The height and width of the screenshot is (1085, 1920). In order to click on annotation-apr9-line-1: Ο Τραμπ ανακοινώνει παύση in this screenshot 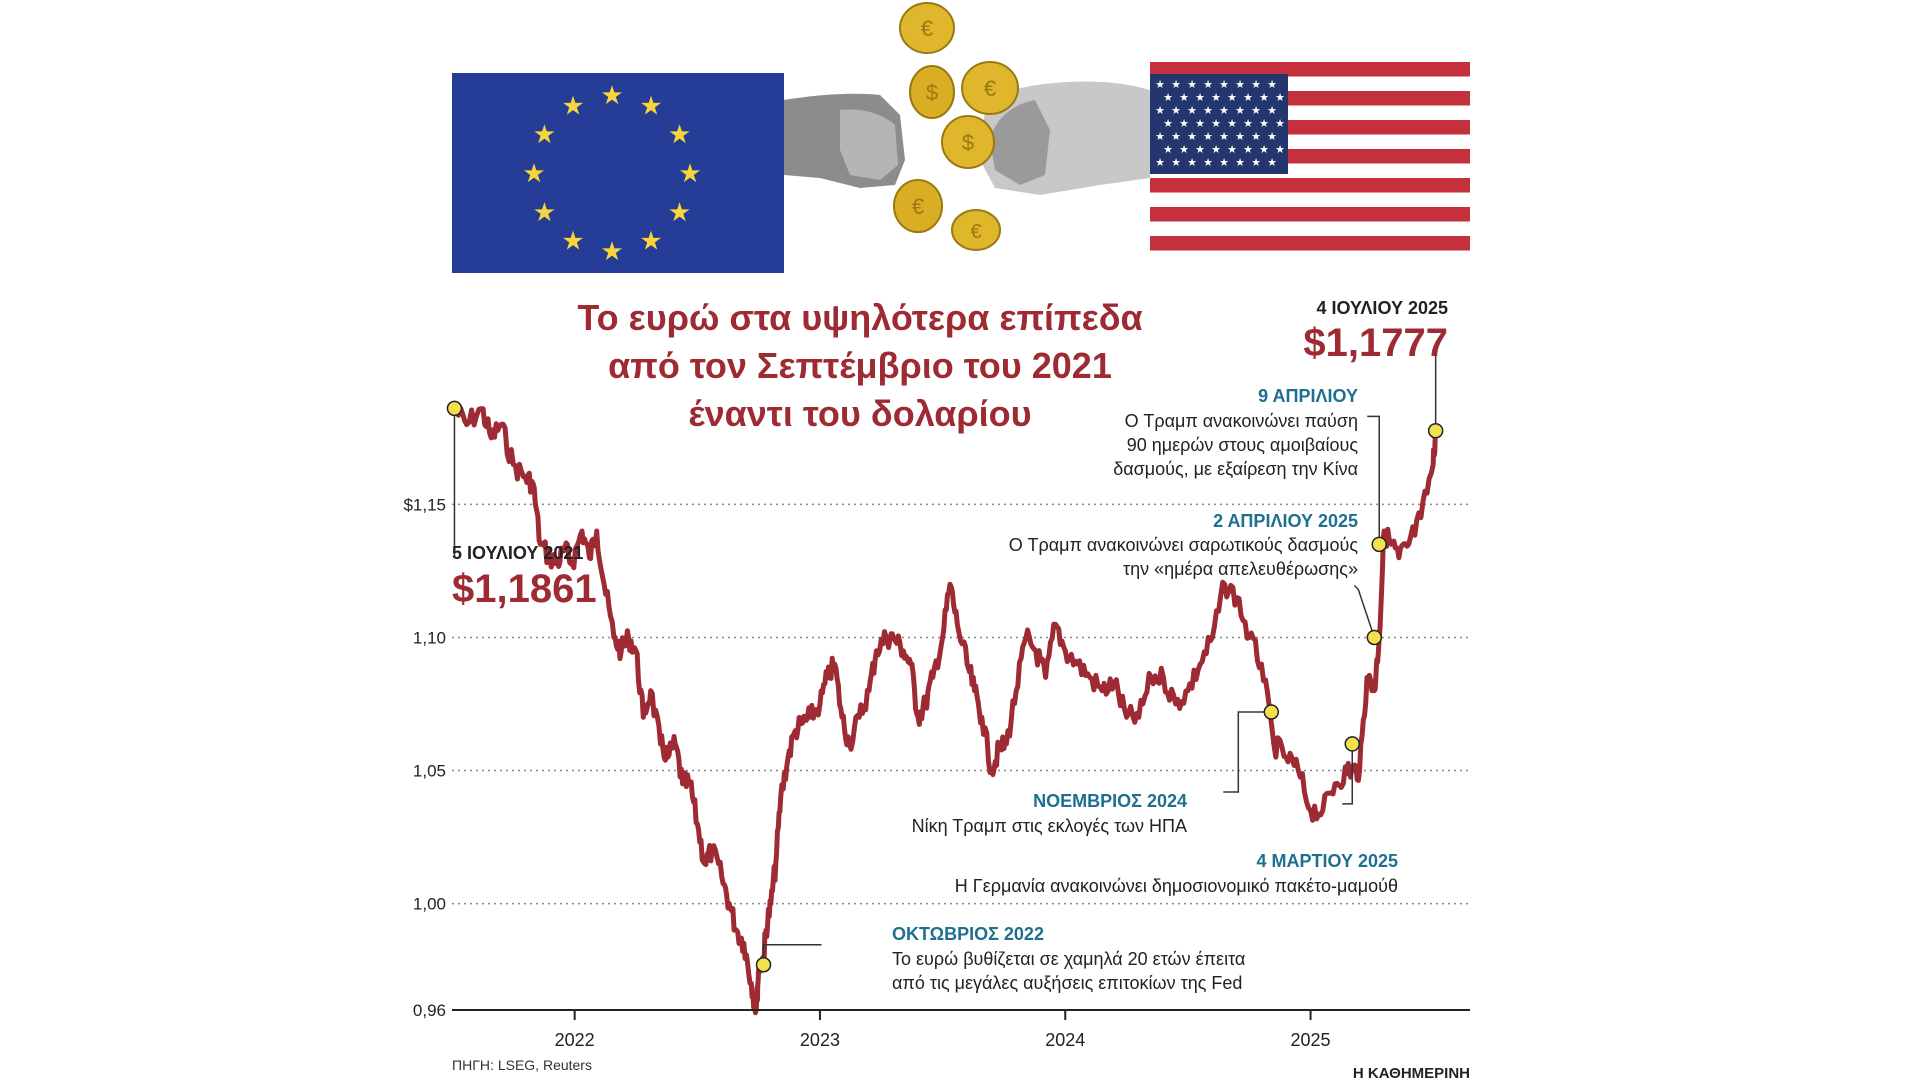, I will do `click(1241, 421)`.